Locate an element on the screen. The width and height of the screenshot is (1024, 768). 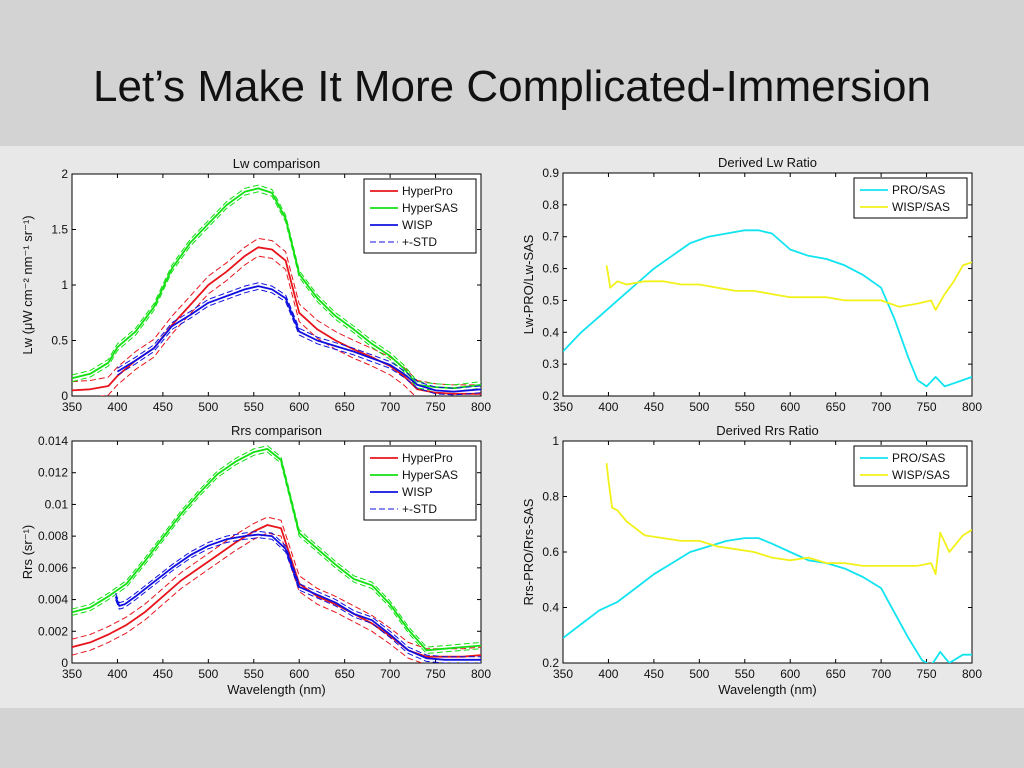
y-tick-label: 0.01 is located at coordinates (57, 504).